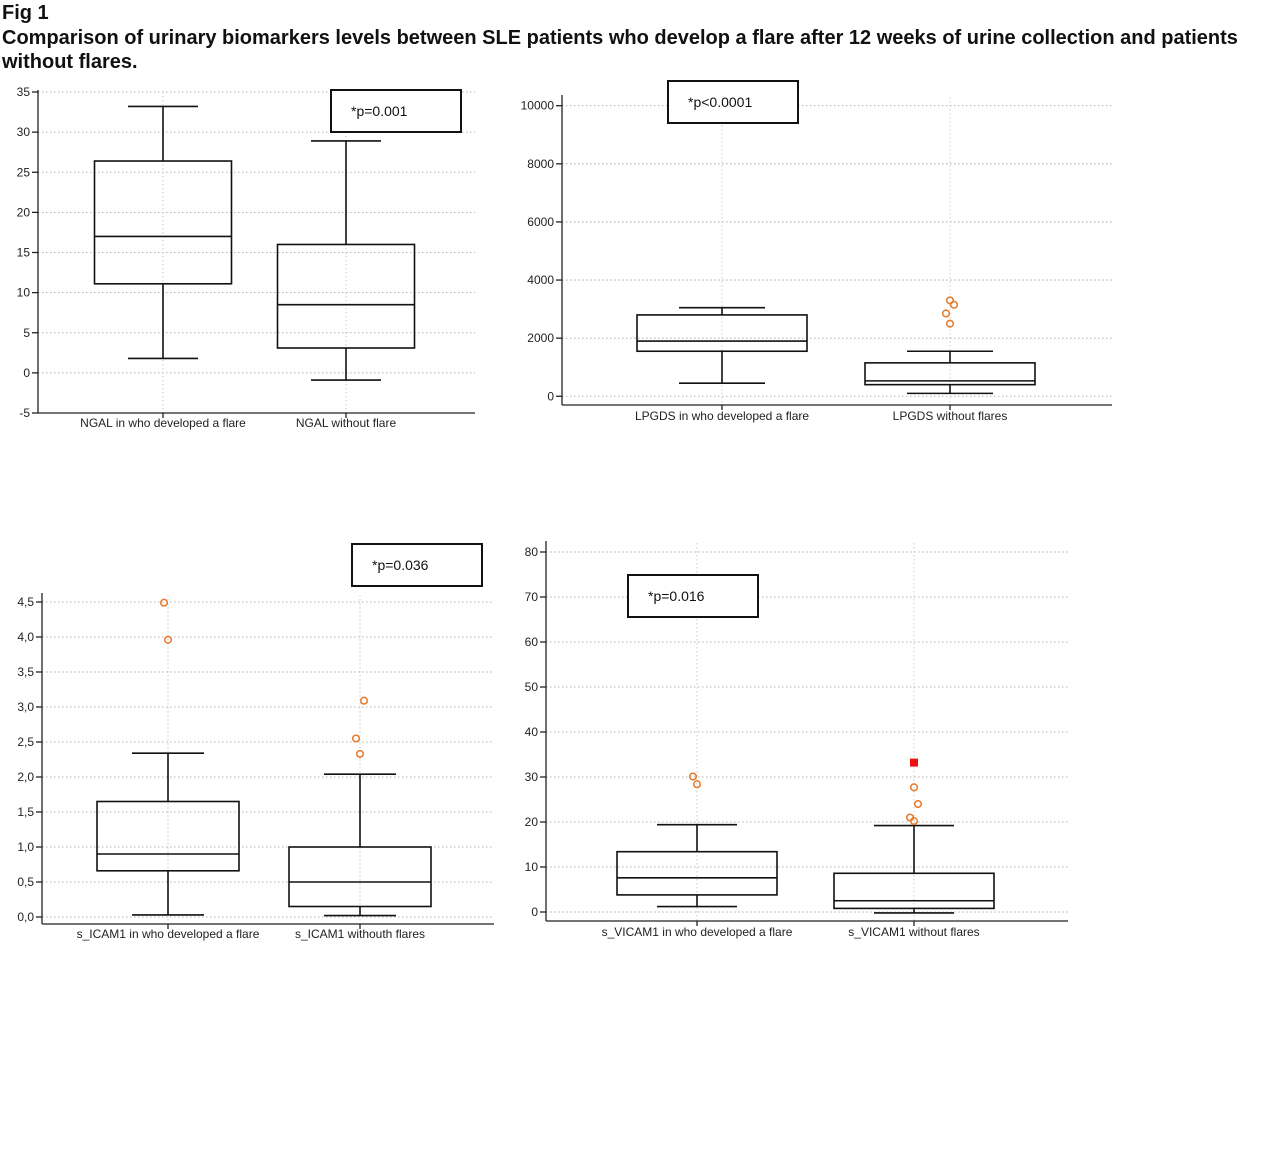 Image resolution: width=1280 pixels, height=1156 pixels. Describe the element at coordinates (914, 762) in the screenshot. I see `extreme-outlier-point` at that location.